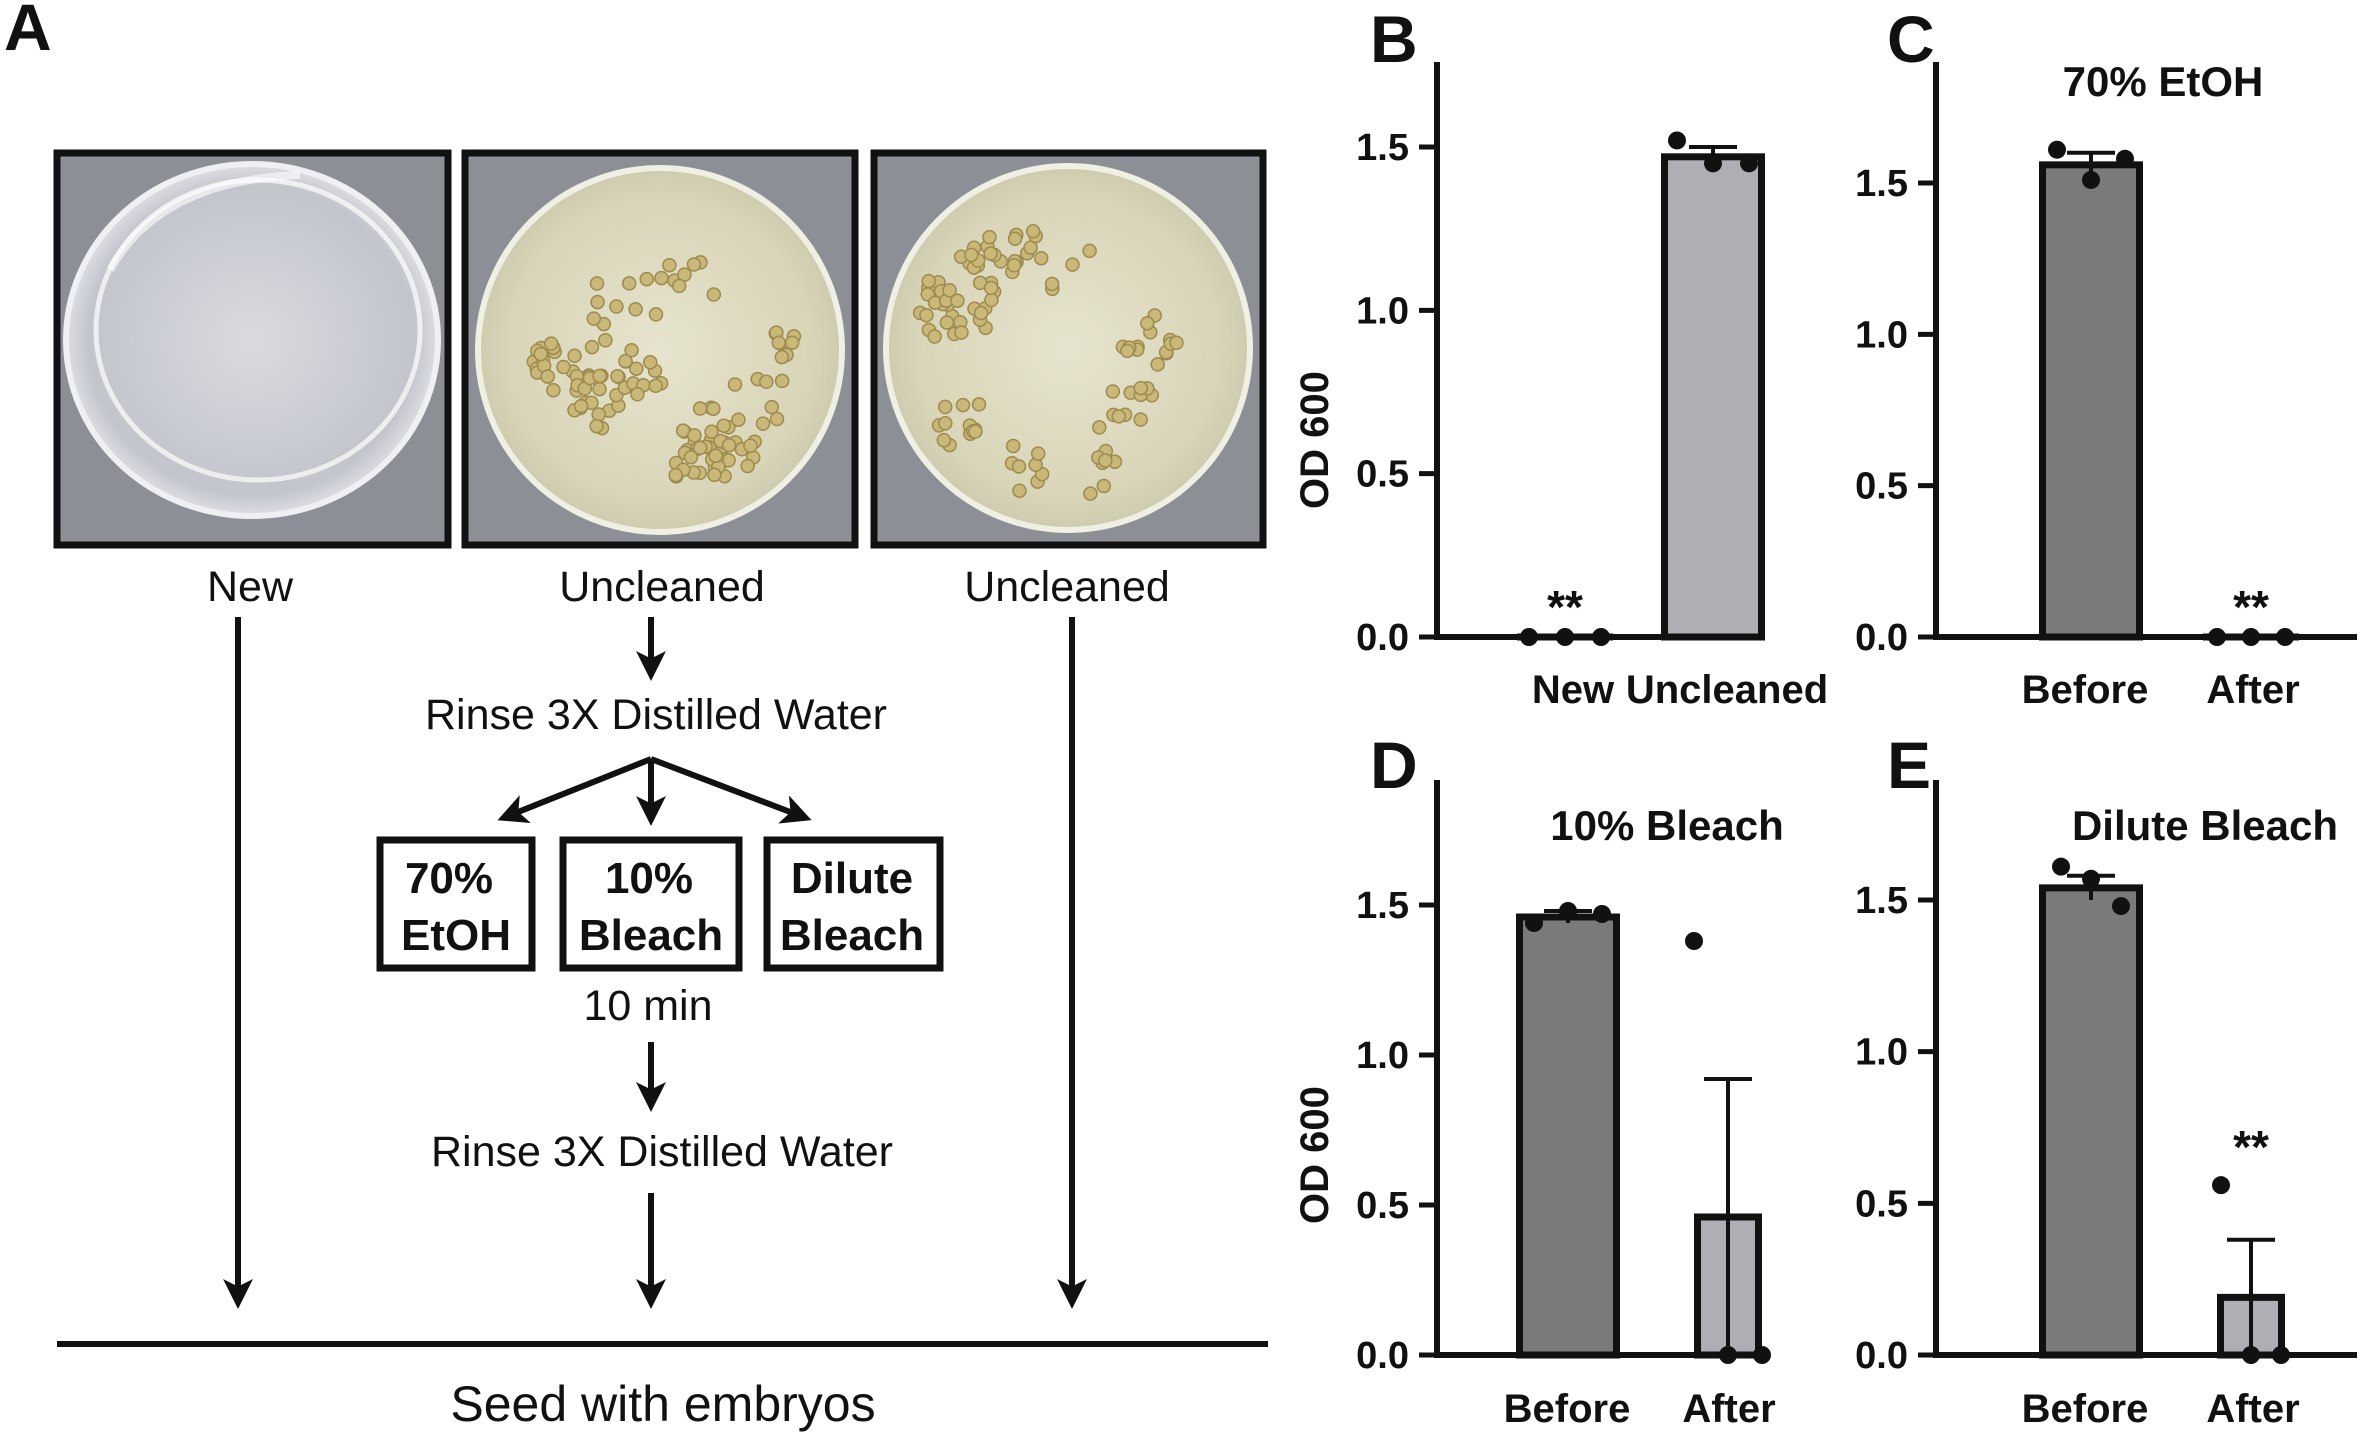 This screenshot has height=1441, width=2370. Describe the element at coordinates (662, 587) in the screenshot. I see `photo-label-uncleaned-1: Uncleaned` at that location.